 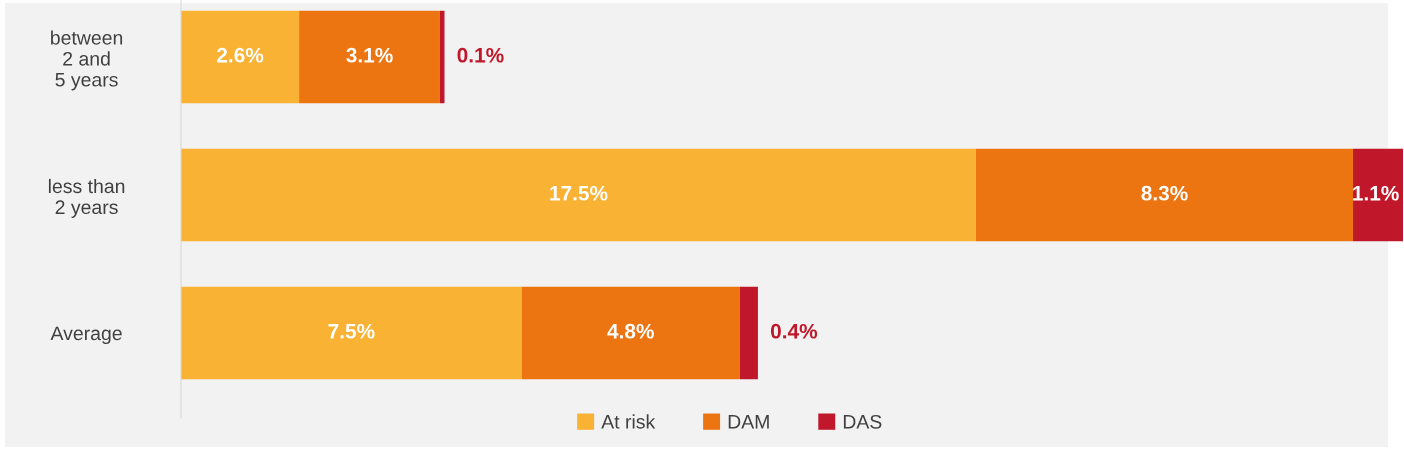 What do you see at coordinates (86, 335) in the screenshot?
I see `y-tick-label: Average` at bounding box center [86, 335].